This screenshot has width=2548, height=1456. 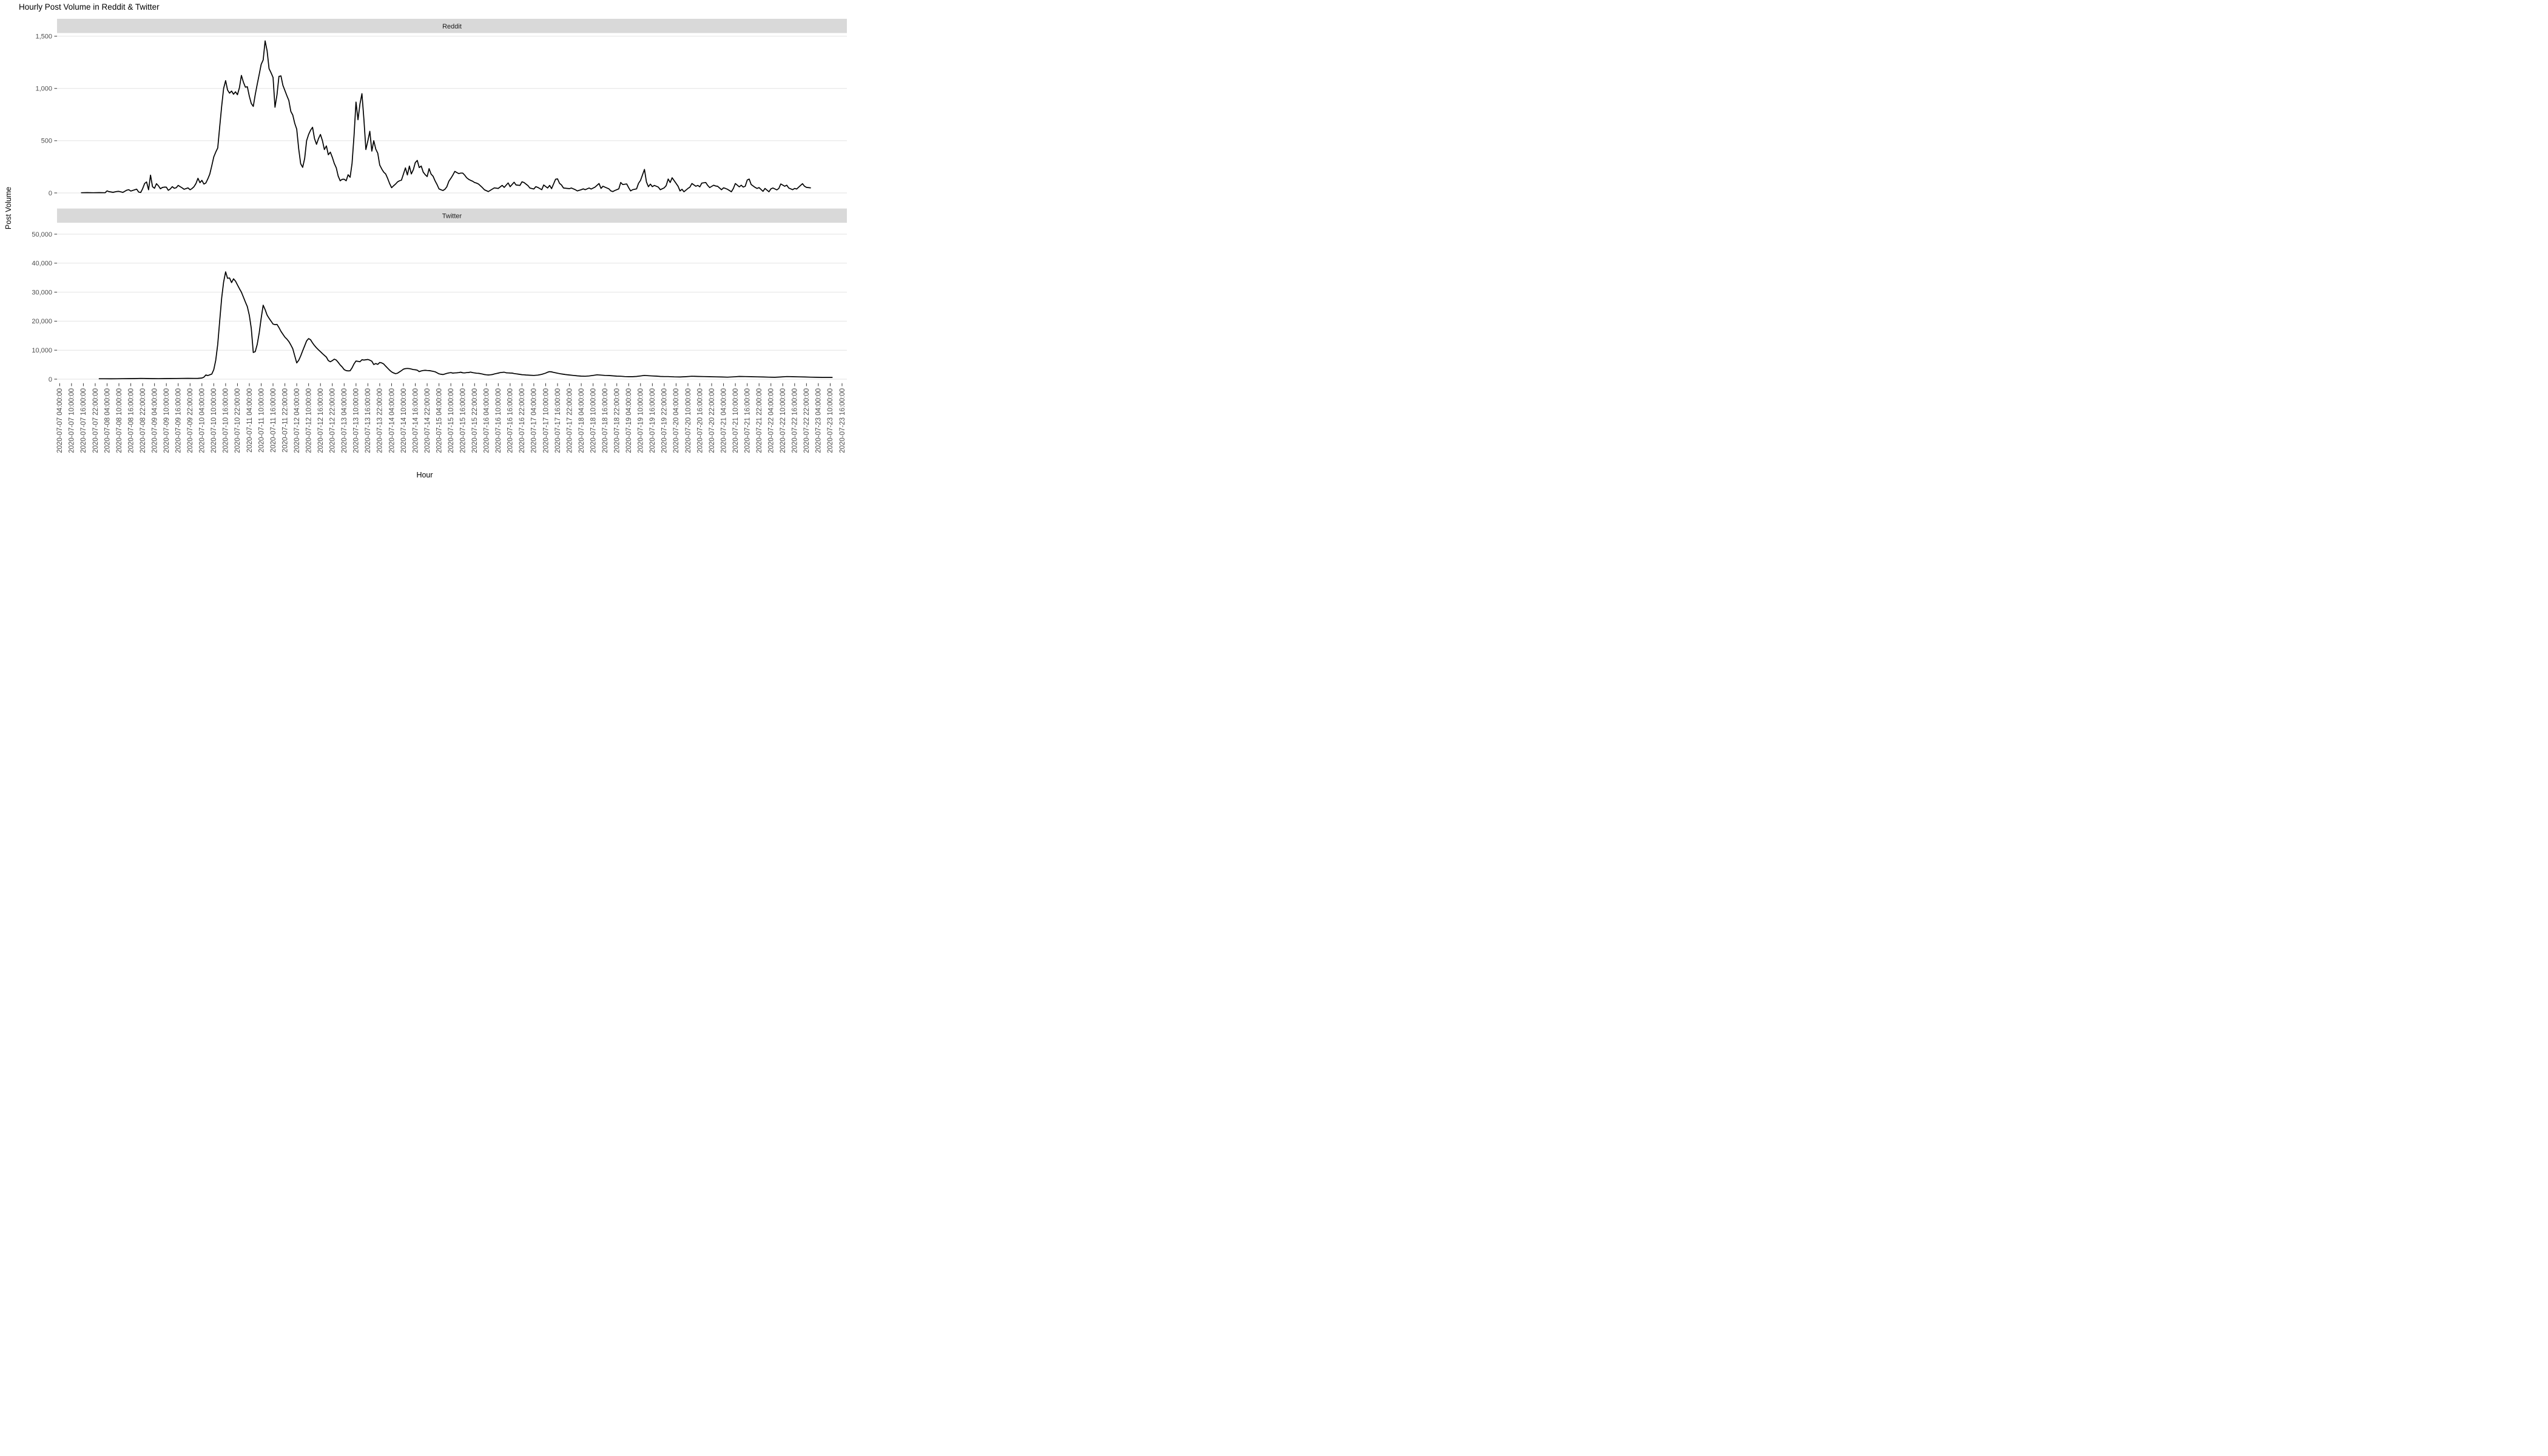 What do you see at coordinates (807, 420) in the screenshot?
I see `x-tick-label: 2020-07-22 22:00:00` at bounding box center [807, 420].